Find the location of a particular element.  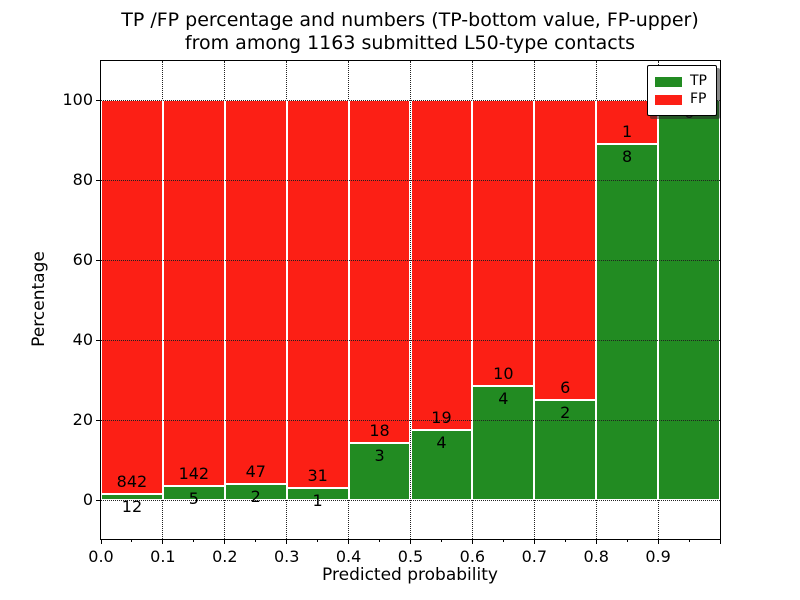

y-tick-label: 20 is located at coordinates (82, 419).